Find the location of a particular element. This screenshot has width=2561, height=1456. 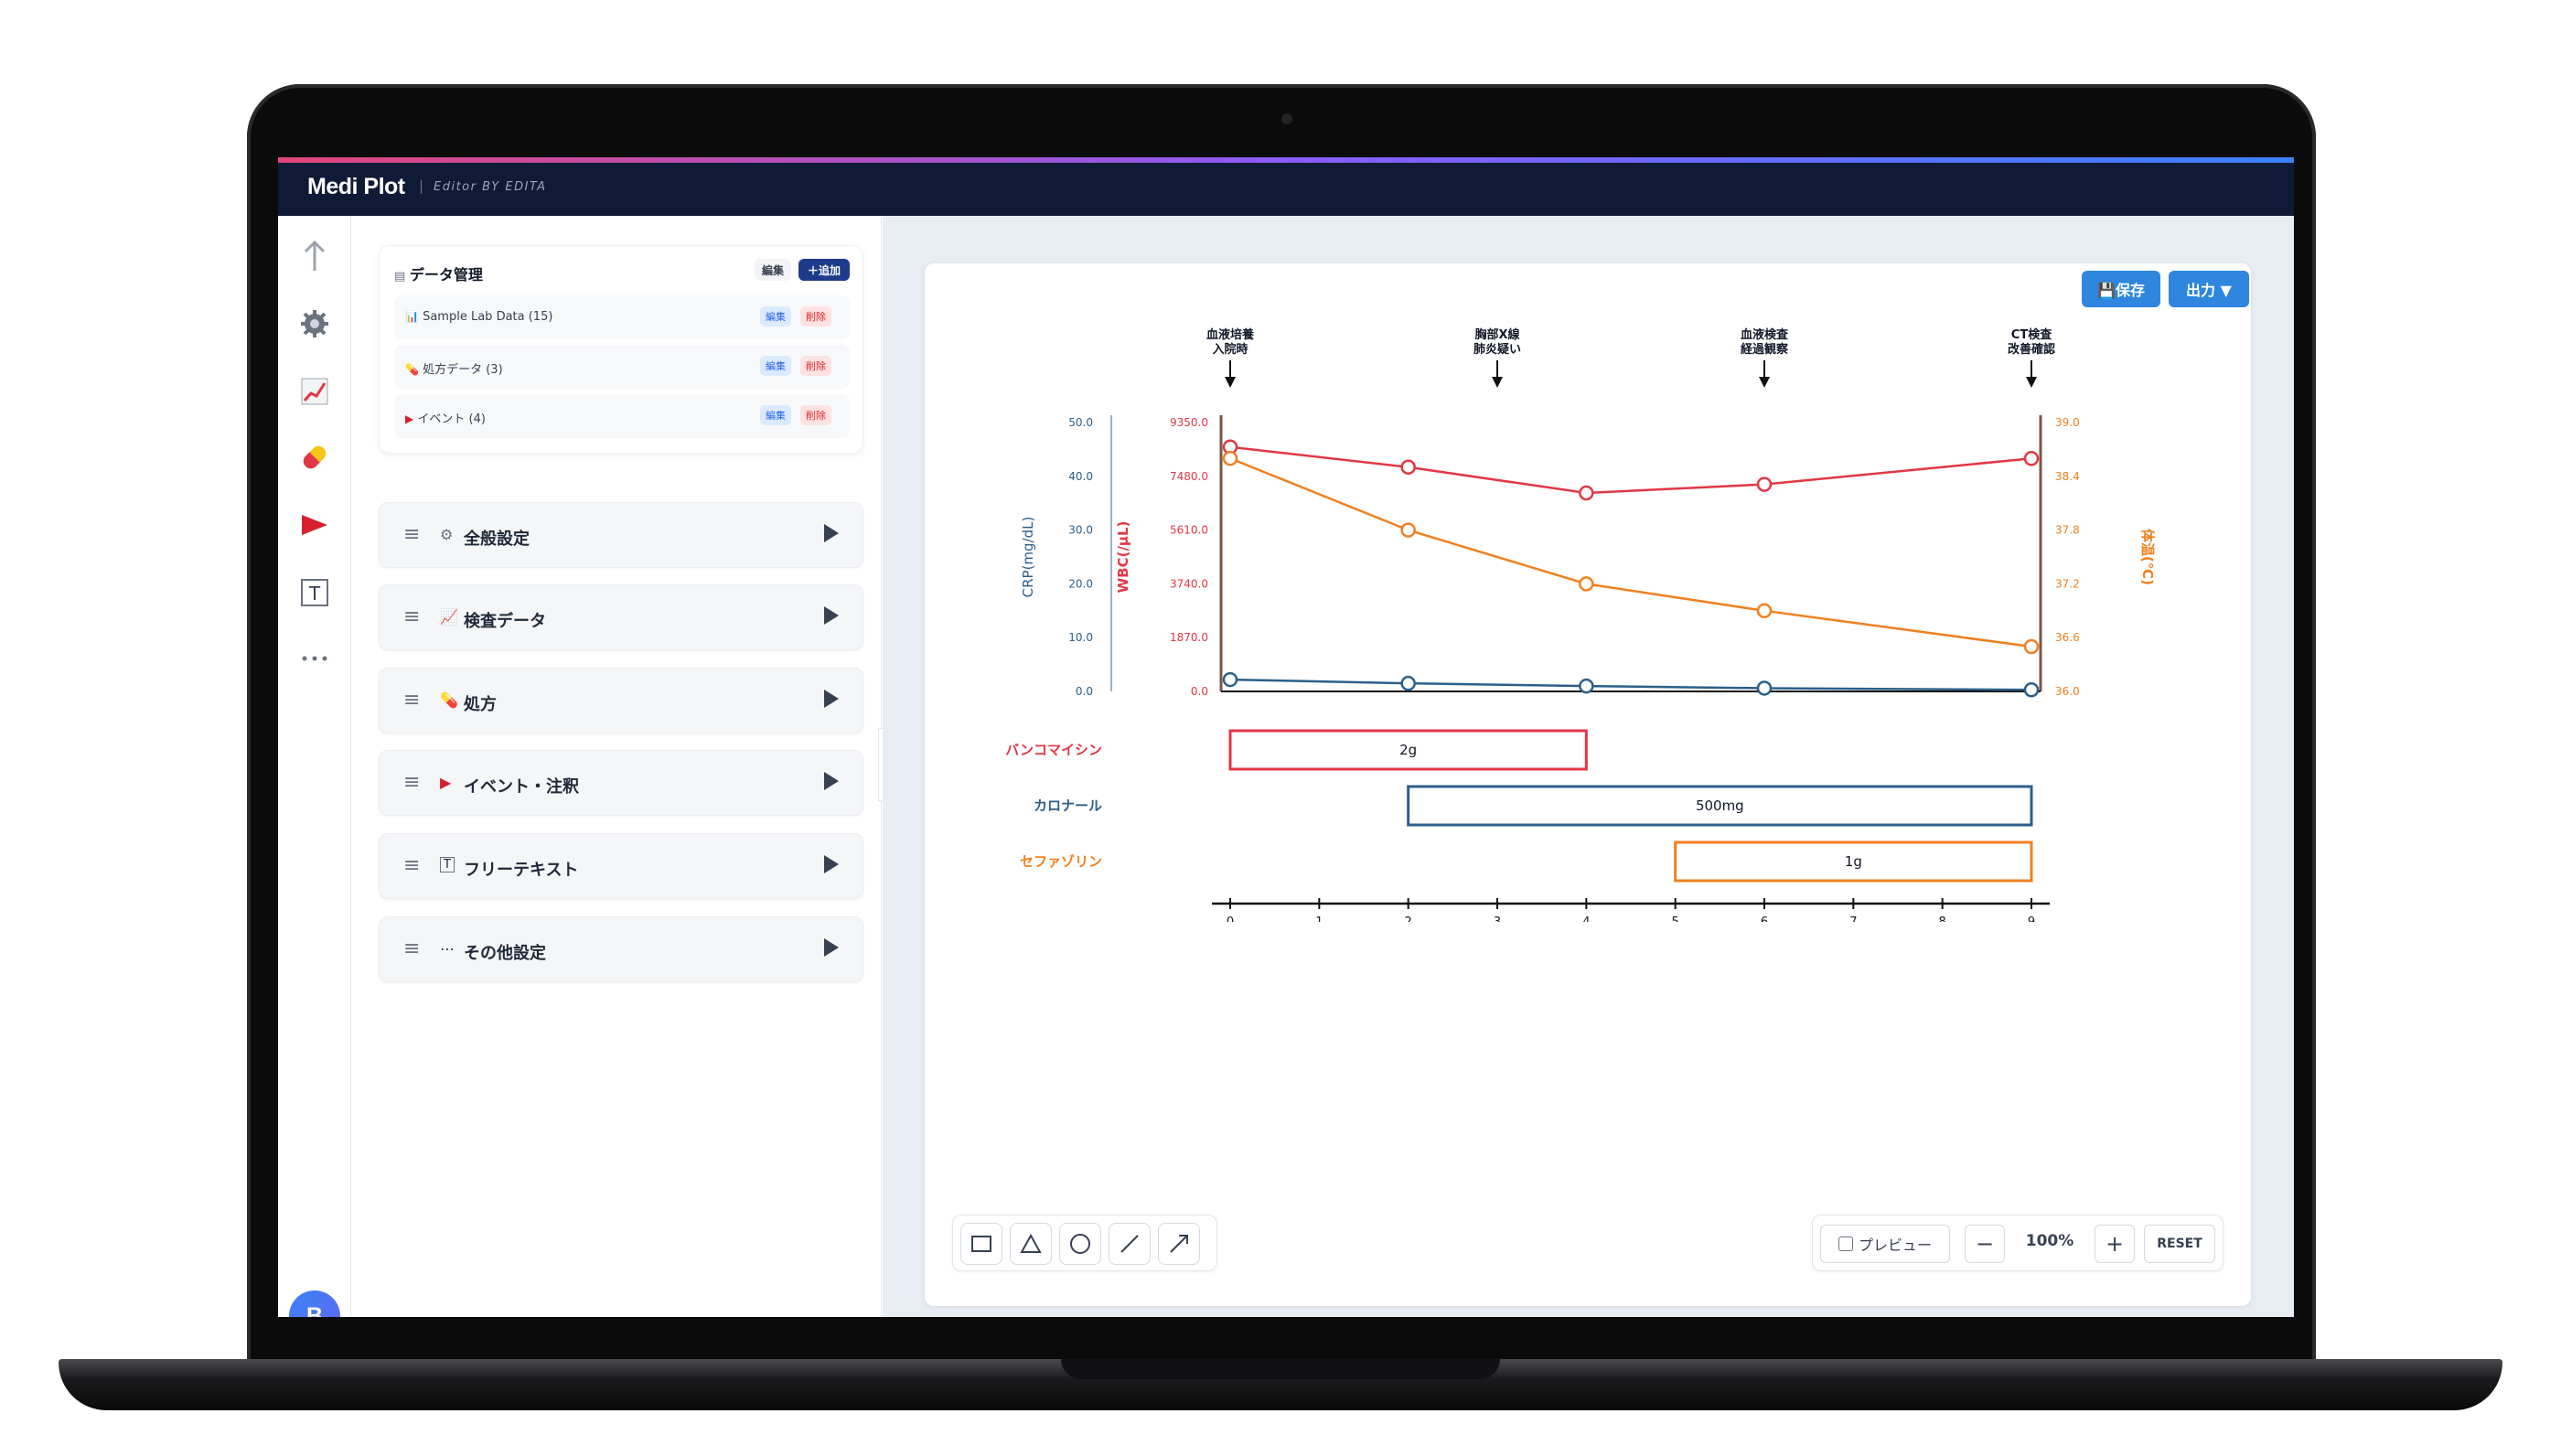

circle-tool-icon is located at coordinates (1080, 1244).